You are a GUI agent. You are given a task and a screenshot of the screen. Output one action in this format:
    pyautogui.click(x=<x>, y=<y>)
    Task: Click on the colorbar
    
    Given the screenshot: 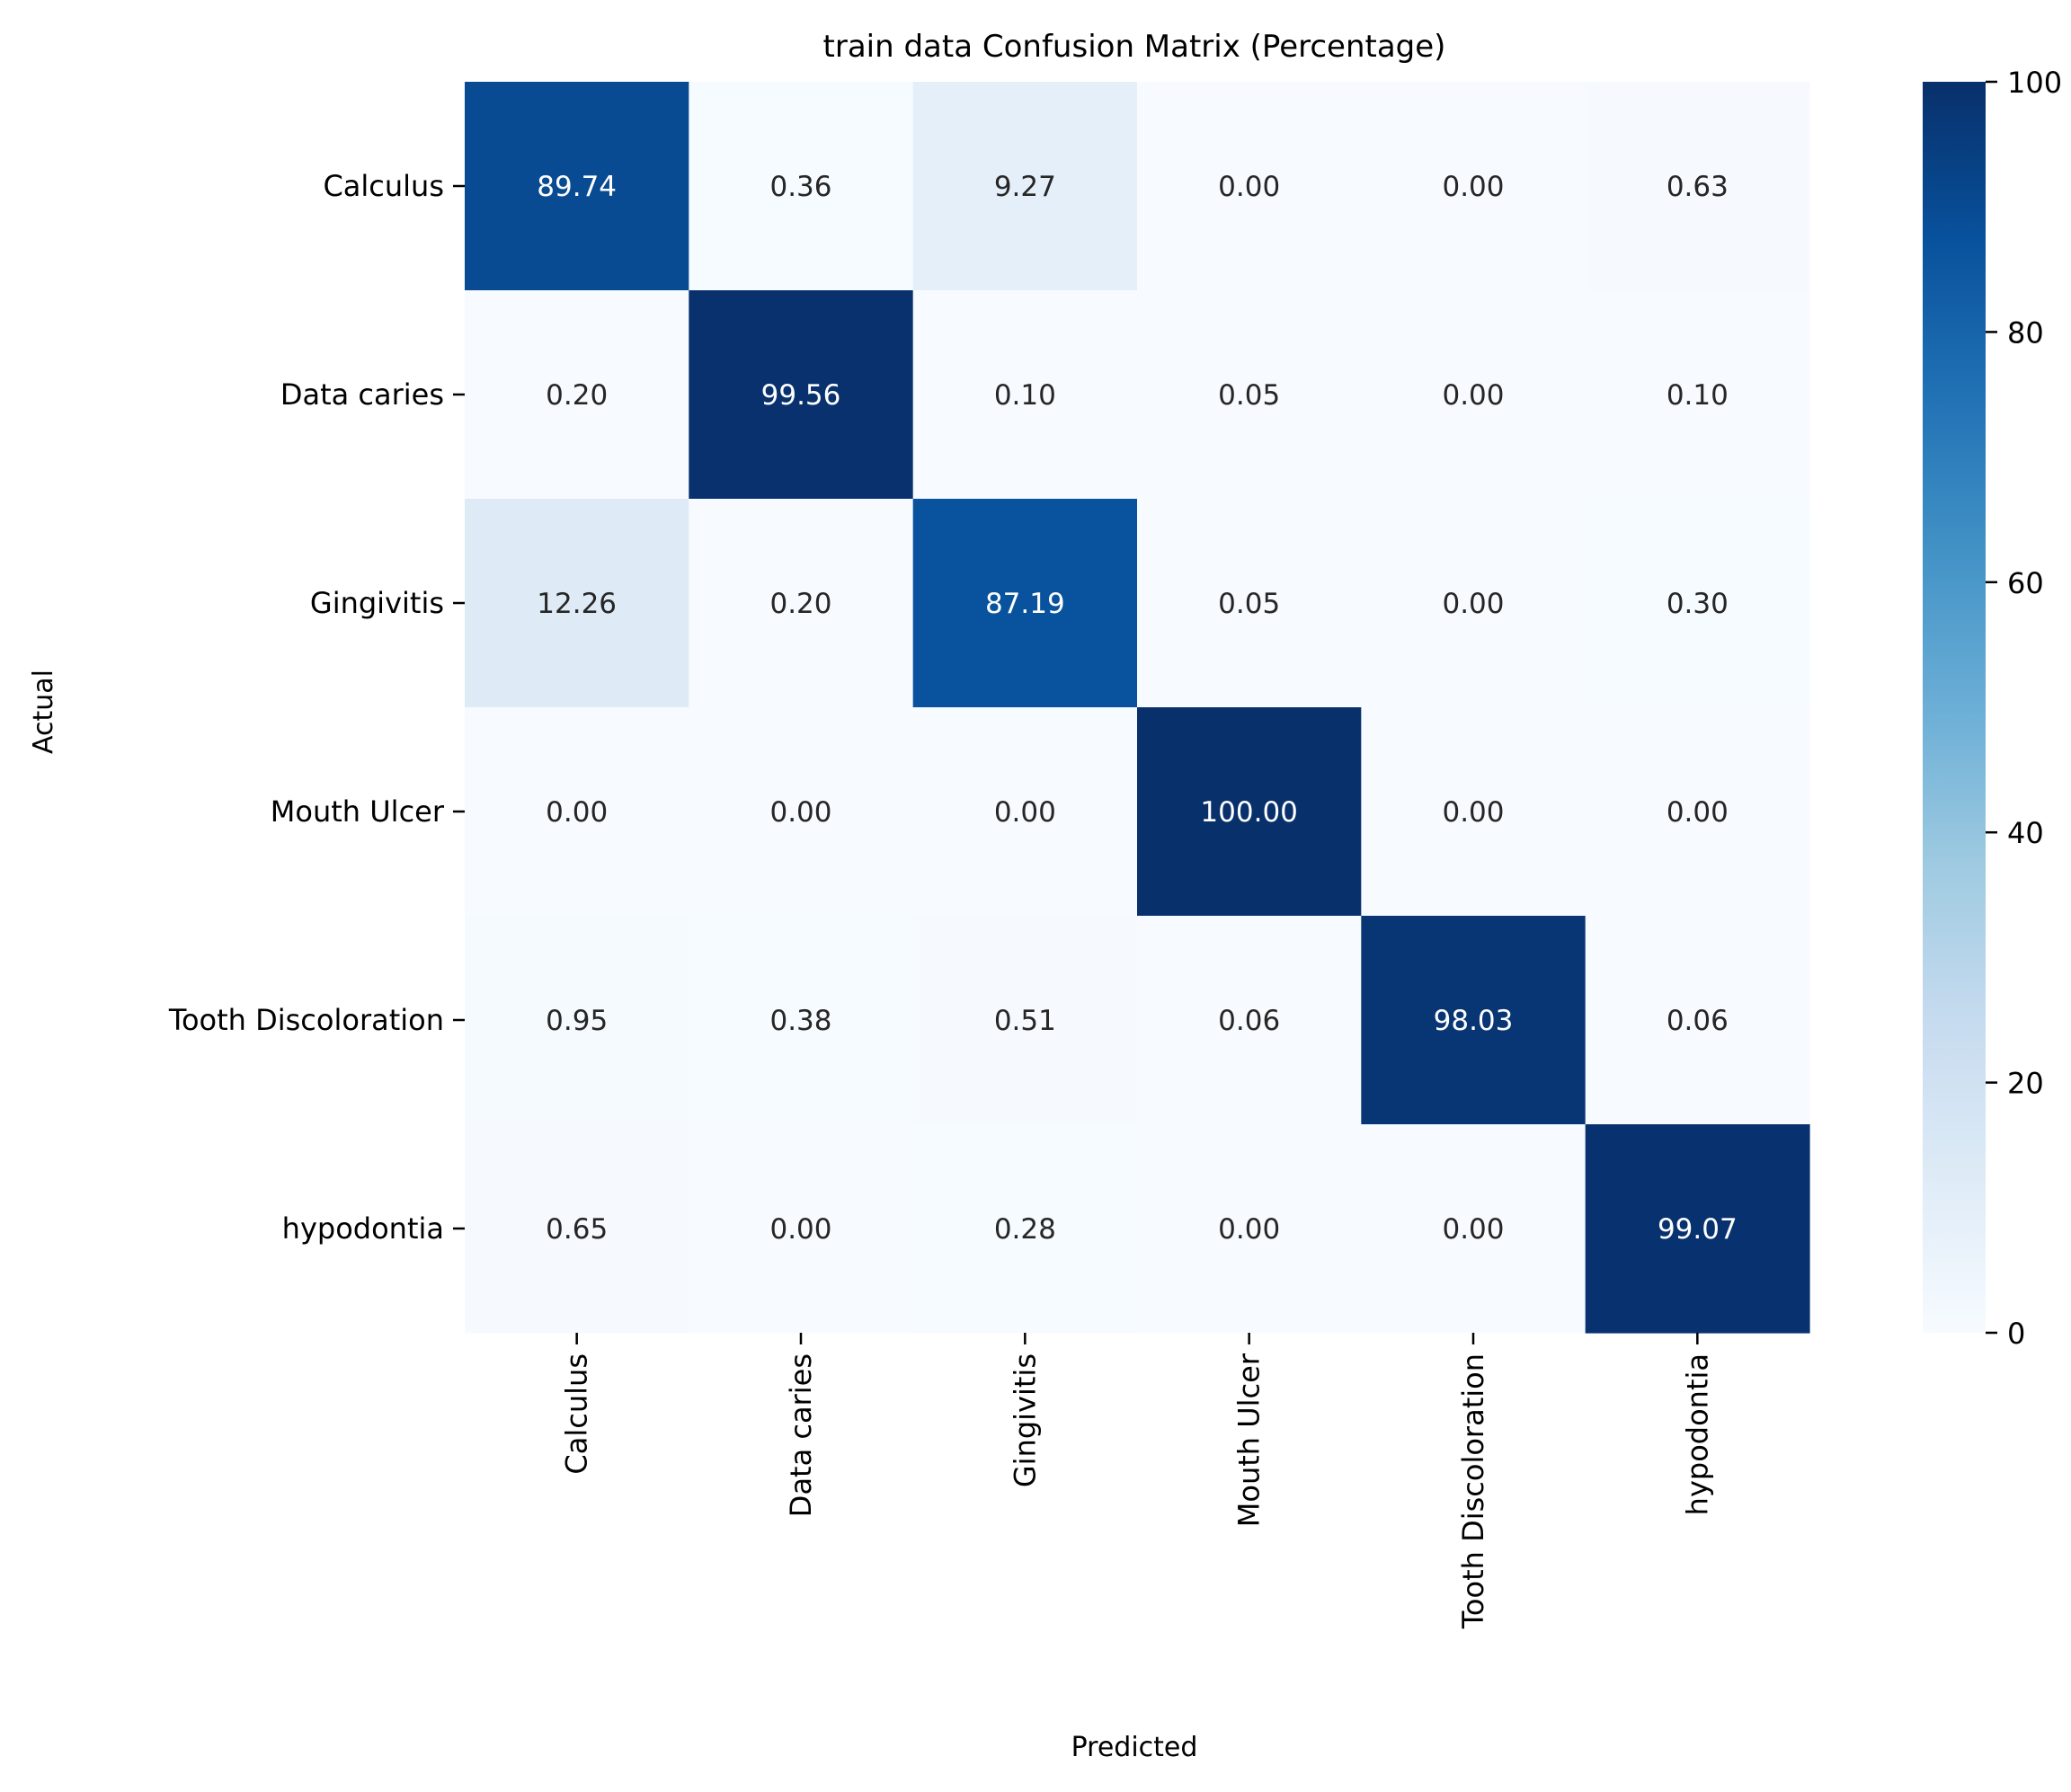 What is the action you would take?
    pyautogui.click(x=1954, y=707)
    